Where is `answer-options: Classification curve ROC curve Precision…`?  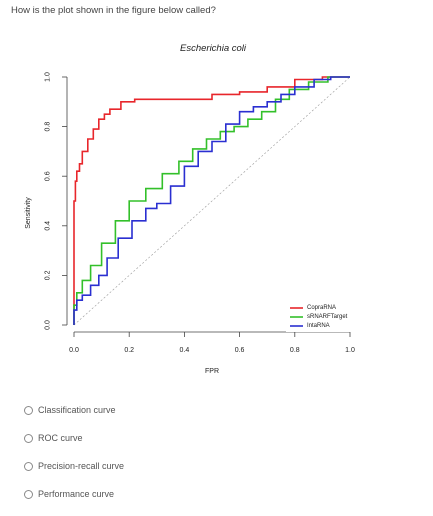
answer-options: Classification curve ROC curve Precision… is located at coordinates (74, 460).